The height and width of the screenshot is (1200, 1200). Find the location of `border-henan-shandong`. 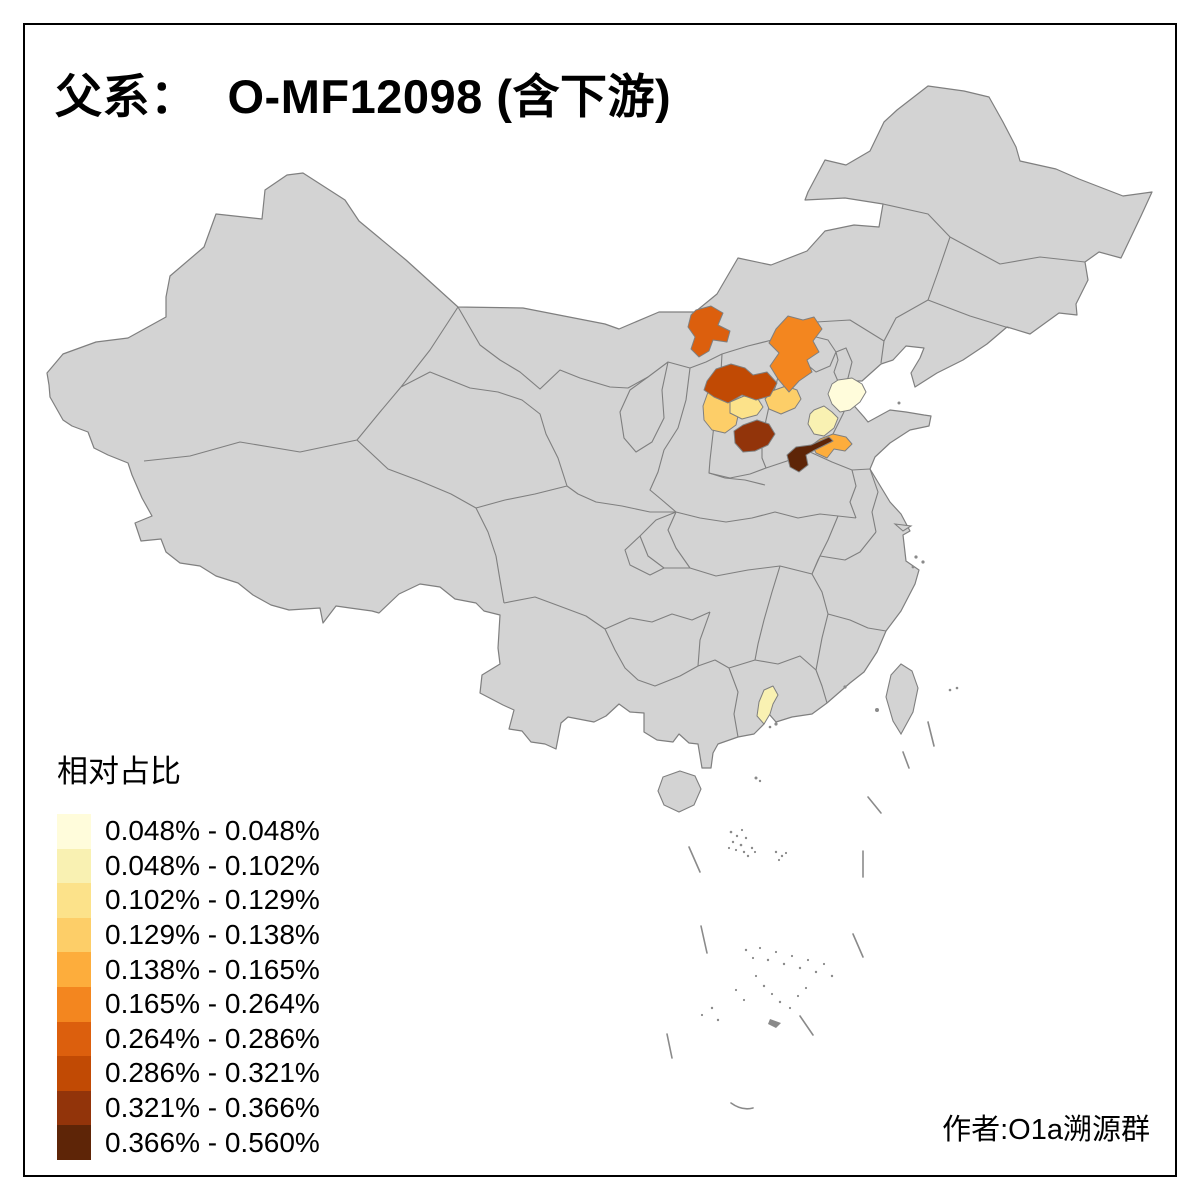

border-henan-shandong is located at coordinates (840, 461).